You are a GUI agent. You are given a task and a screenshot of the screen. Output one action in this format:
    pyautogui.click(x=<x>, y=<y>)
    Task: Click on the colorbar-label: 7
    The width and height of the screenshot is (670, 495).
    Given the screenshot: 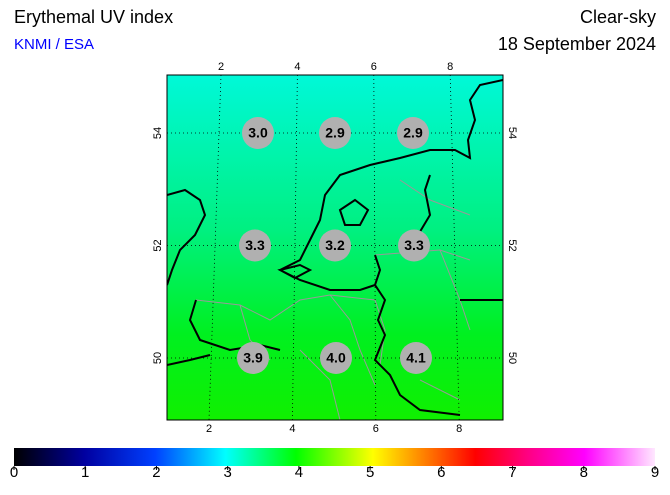 What is the action you would take?
    pyautogui.click(x=512, y=472)
    